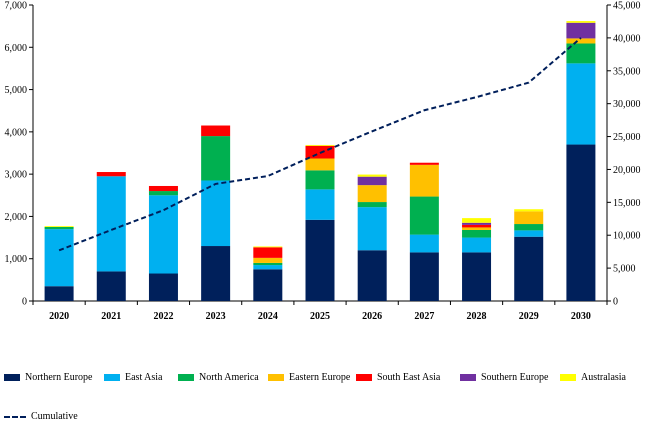  I want to click on y-tick-label-right: 15,000, so click(627, 203).